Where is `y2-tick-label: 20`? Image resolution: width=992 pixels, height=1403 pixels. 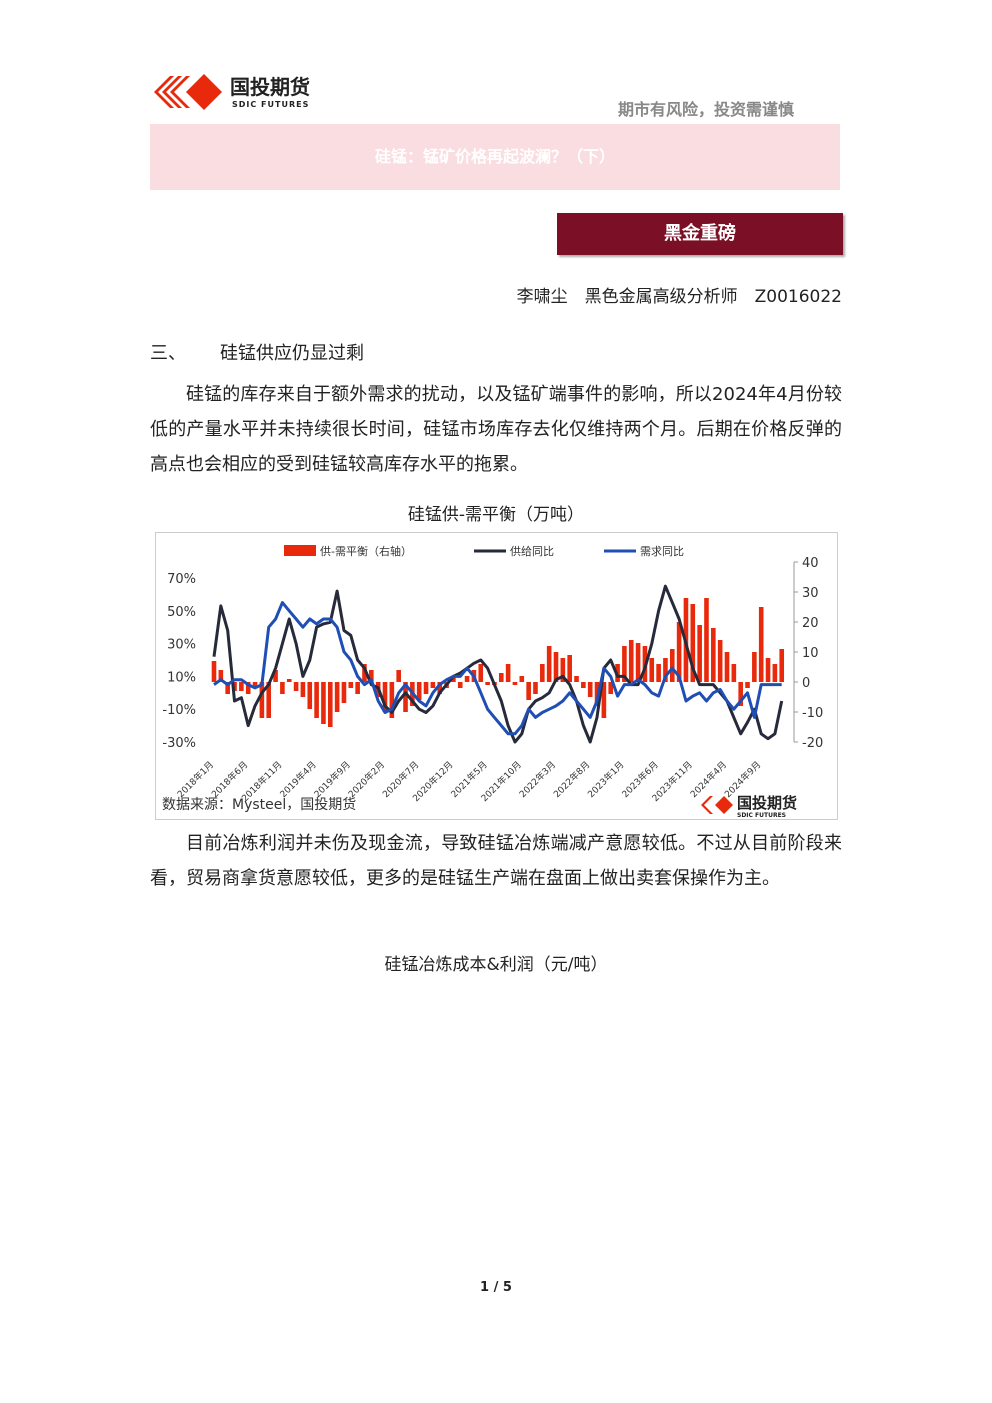
y2-tick-label: 20 is located at coordinates (810, 623).